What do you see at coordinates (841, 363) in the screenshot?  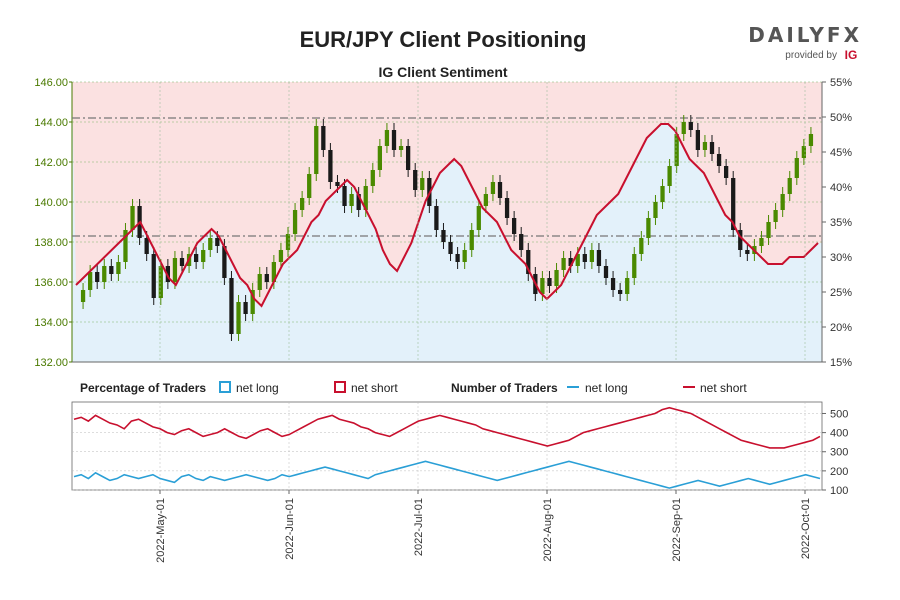 I see `right-tick-label: 15%` at bounding box center [841, 363].